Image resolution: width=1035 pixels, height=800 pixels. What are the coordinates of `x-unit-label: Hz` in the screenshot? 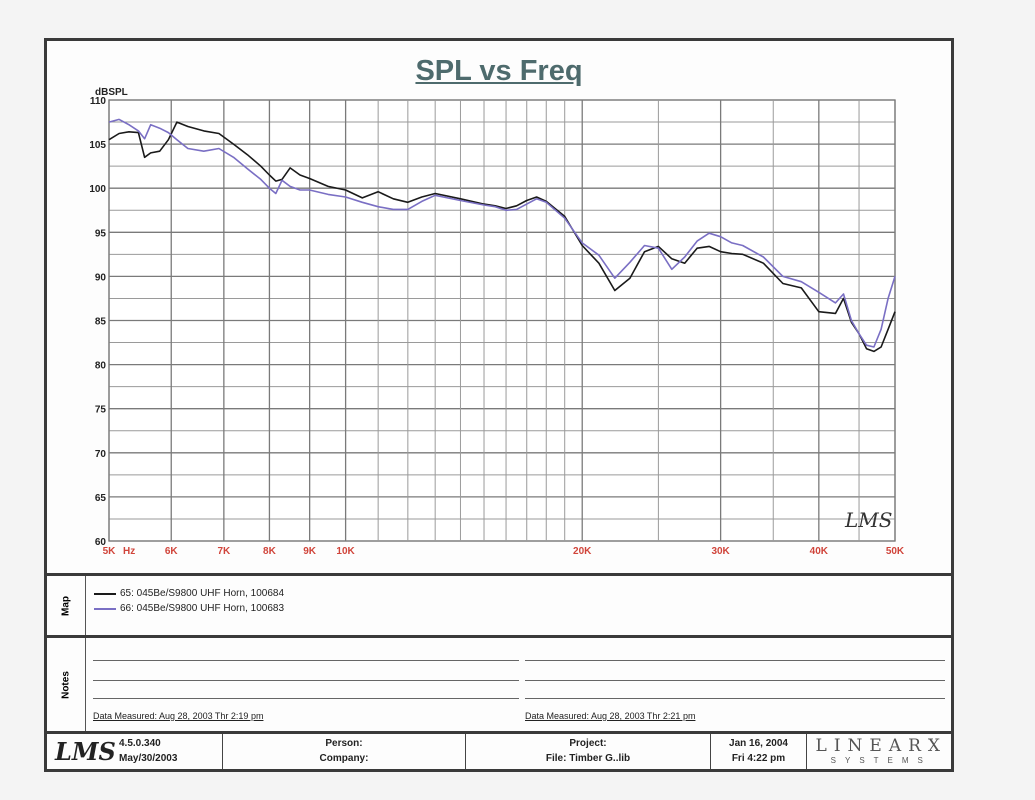 It's located at (129, 551).